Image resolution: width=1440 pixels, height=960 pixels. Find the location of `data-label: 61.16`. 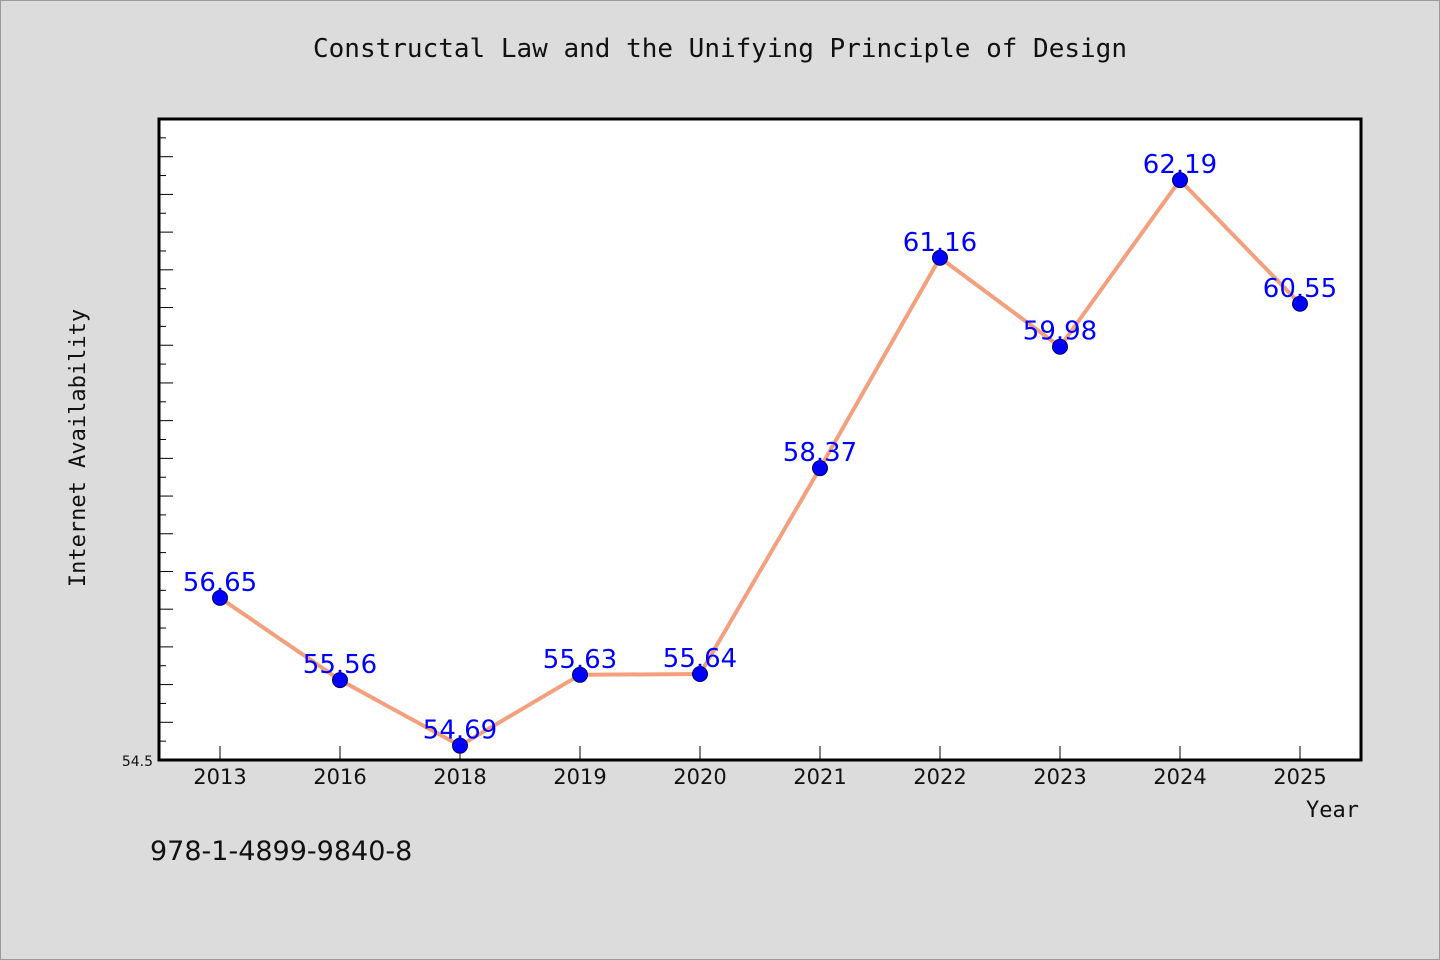

data-label: 61.16 is located at coordinates (940, 243).